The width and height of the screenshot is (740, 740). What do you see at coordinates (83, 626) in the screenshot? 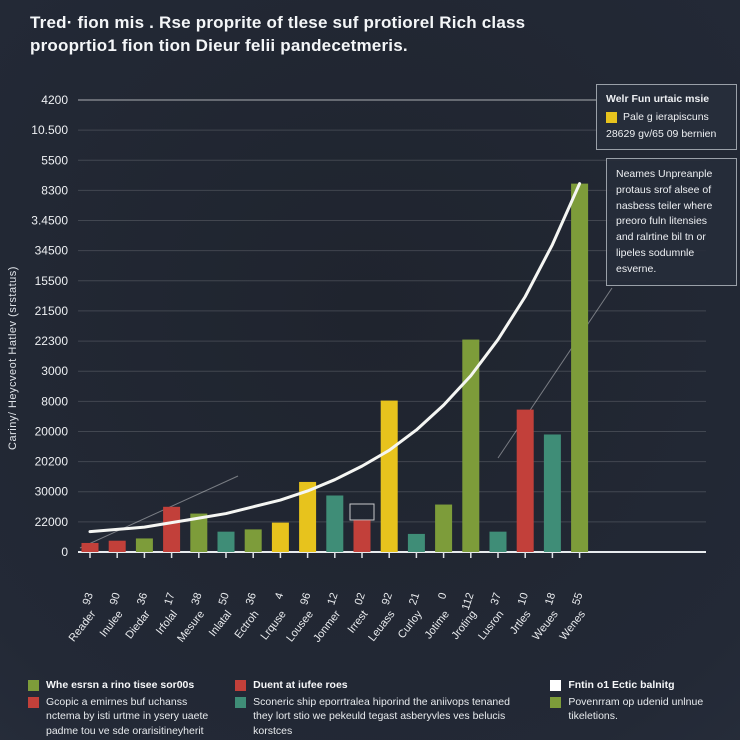
I see `x-tick-label: Reader` at bounding box center [83, 626].